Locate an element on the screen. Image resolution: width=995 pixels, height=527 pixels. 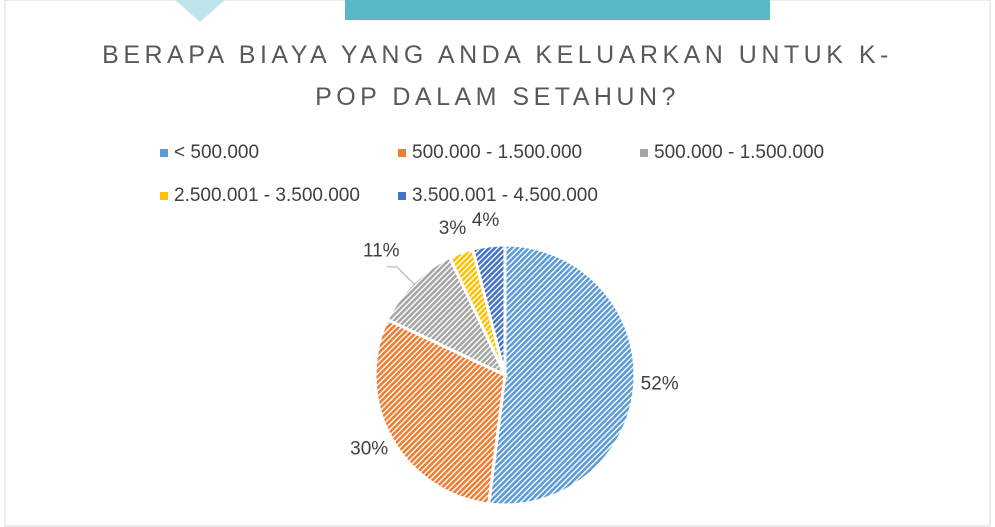
legend-label: < 500.000 is located at coordinates (216, 152).